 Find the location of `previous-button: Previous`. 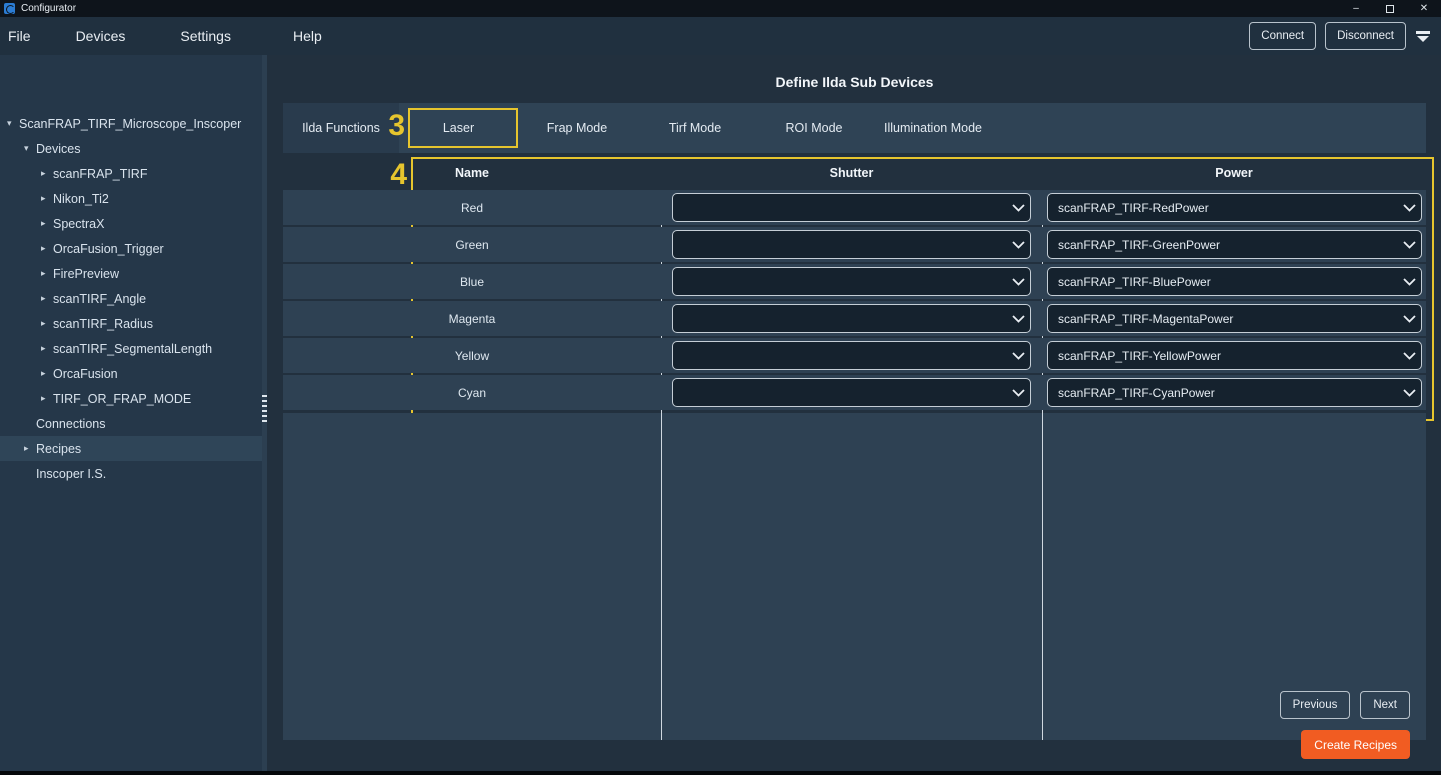

previous-button: Previous is located at coordinates (1315, 705).